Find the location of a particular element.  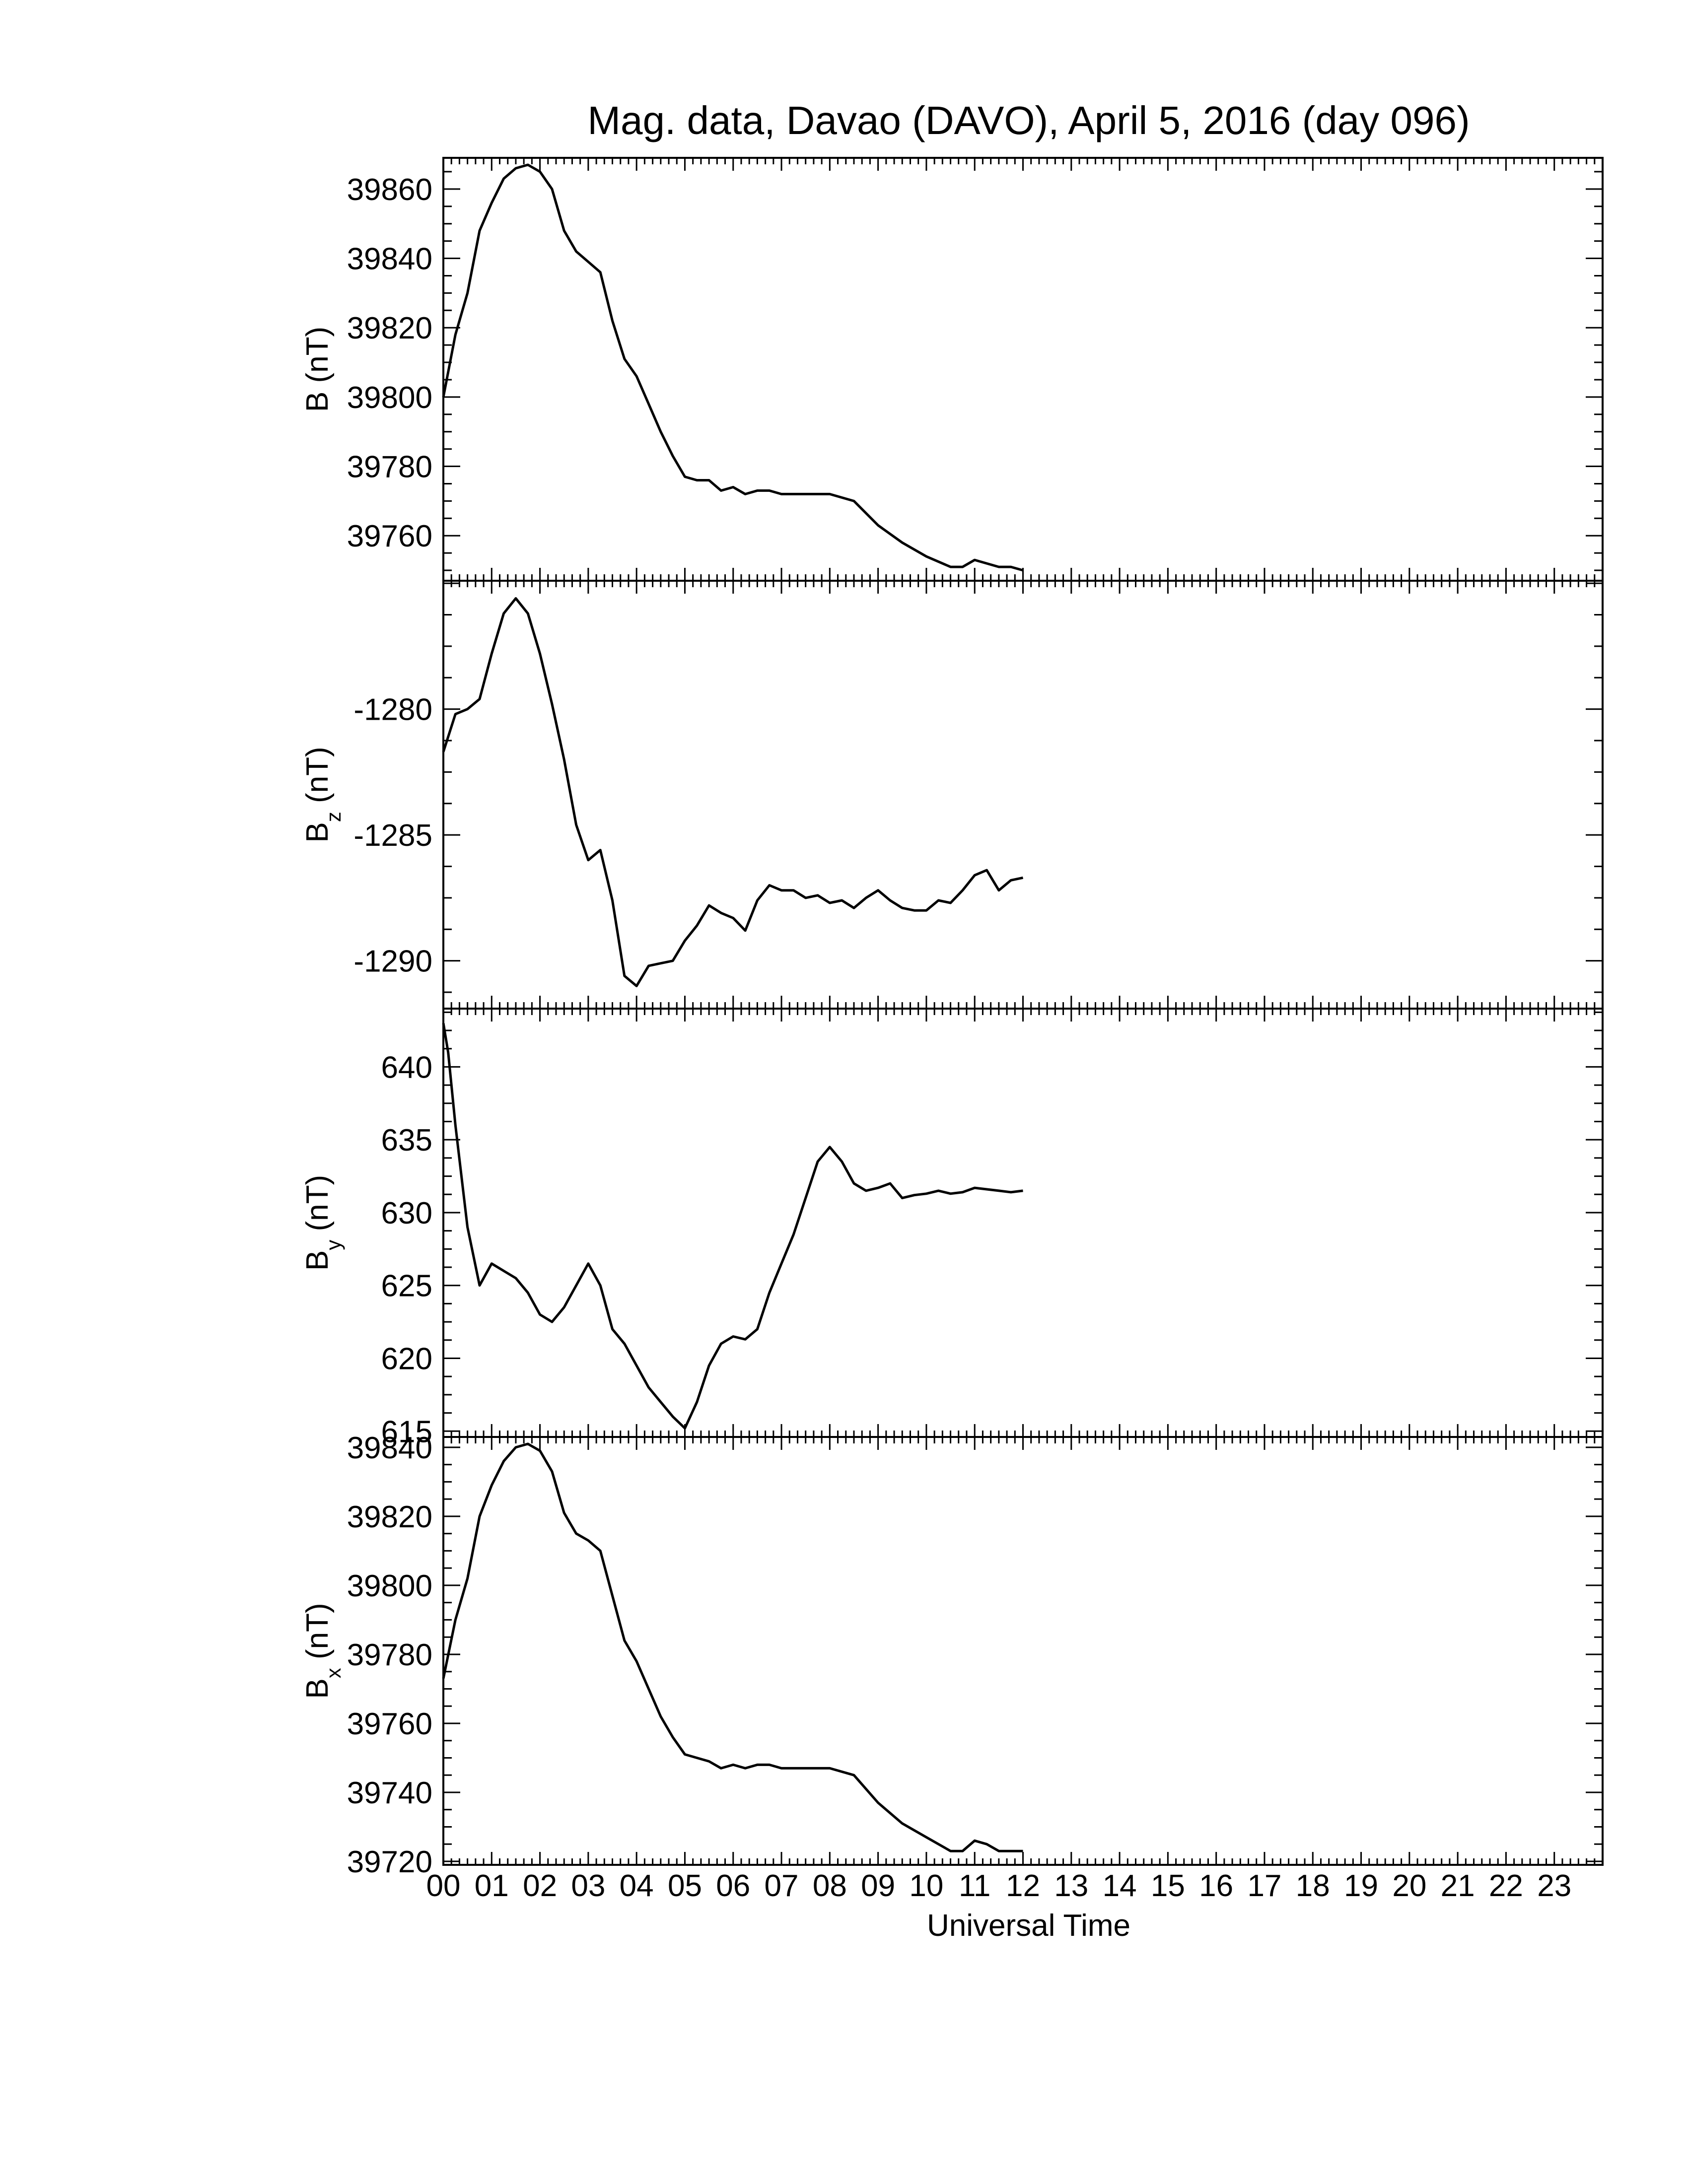

x-tick-label: 09 is located at coordinates (878, 1886).